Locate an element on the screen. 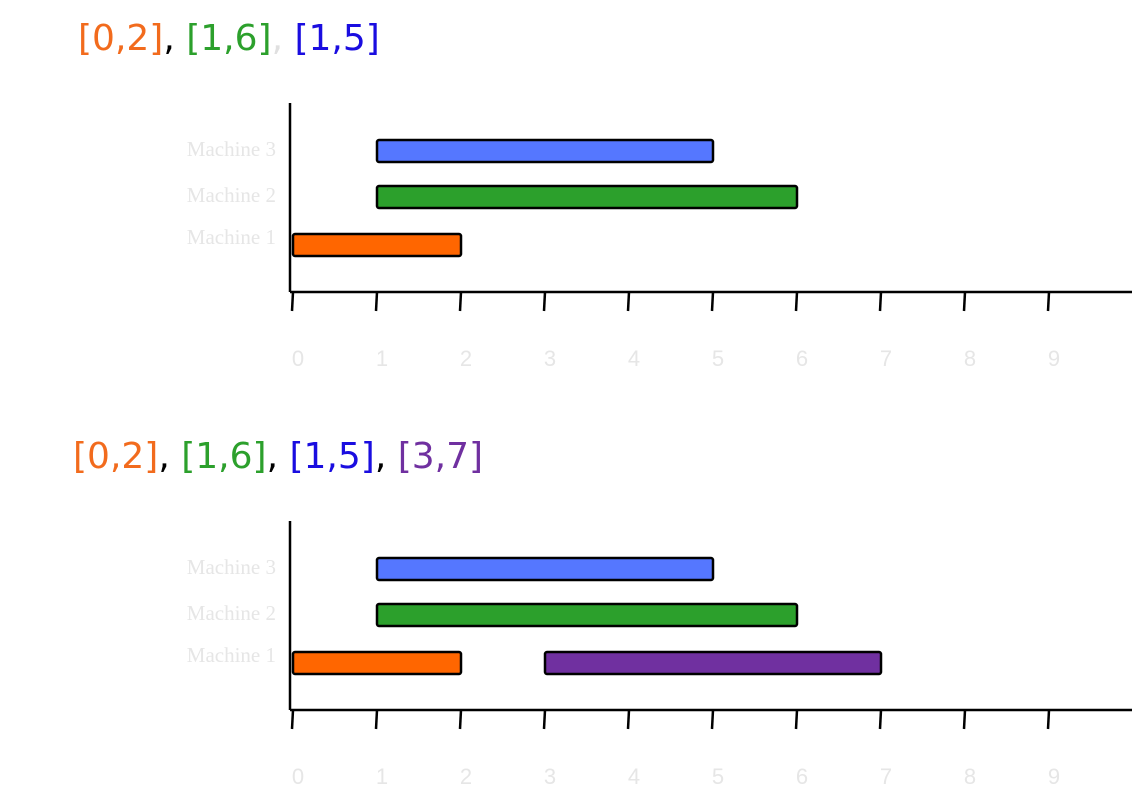  chart-title: [0,2], [1,6], [1,5], [3,7] is located at coordinates (278, 456).